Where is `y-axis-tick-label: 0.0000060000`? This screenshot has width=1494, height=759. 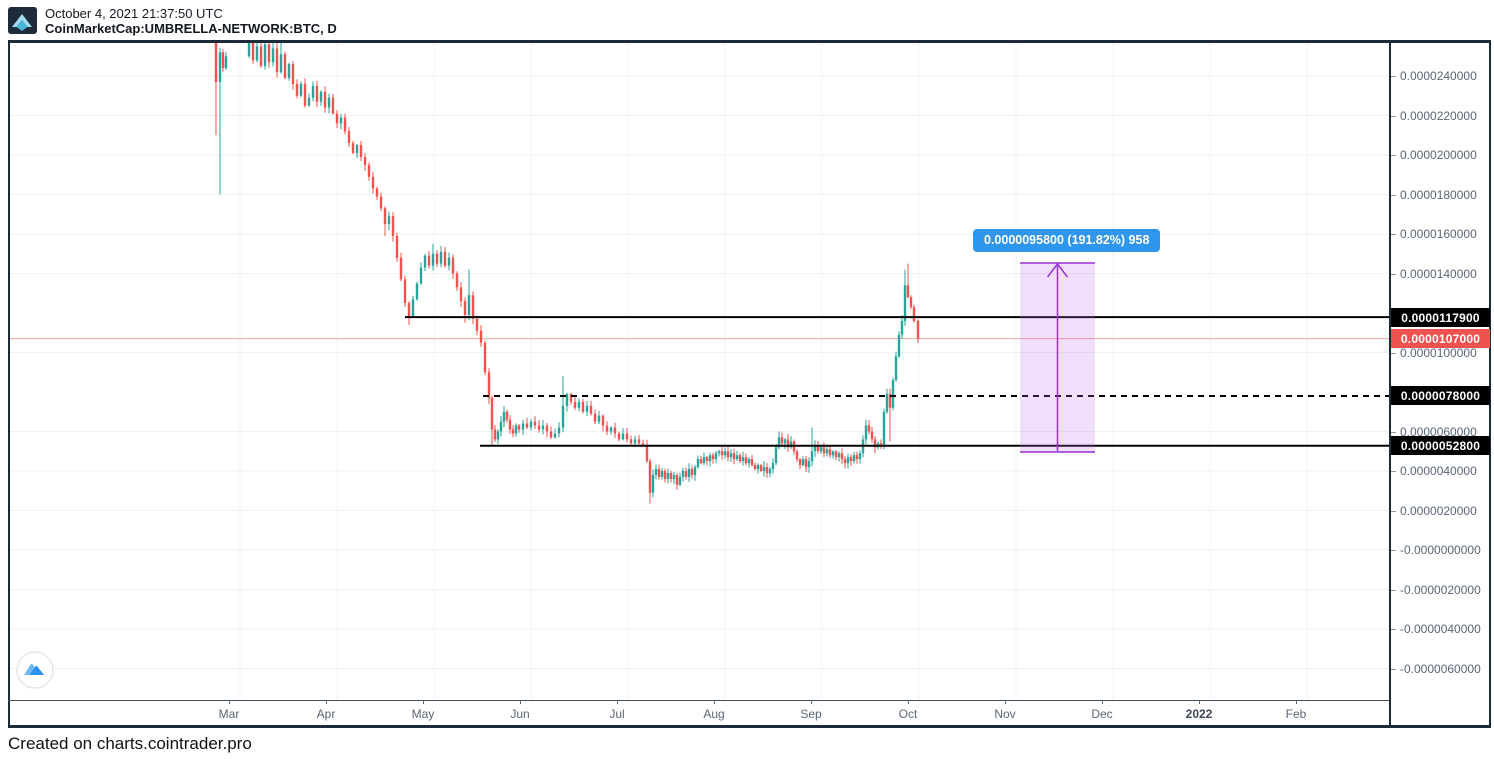 y-axis-tick-label: 0.0000060000 is located at coordinates (1440, 432).